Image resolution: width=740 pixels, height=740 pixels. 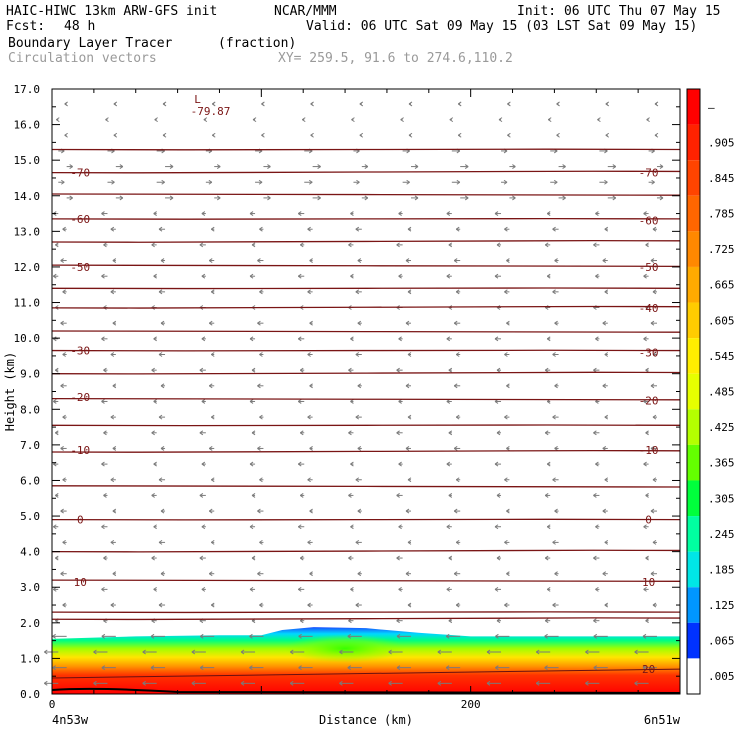 What do you see at coordinates (649, 400) in the screenshot?
I see `contour-label: -20` at bounding box center [649, 400].